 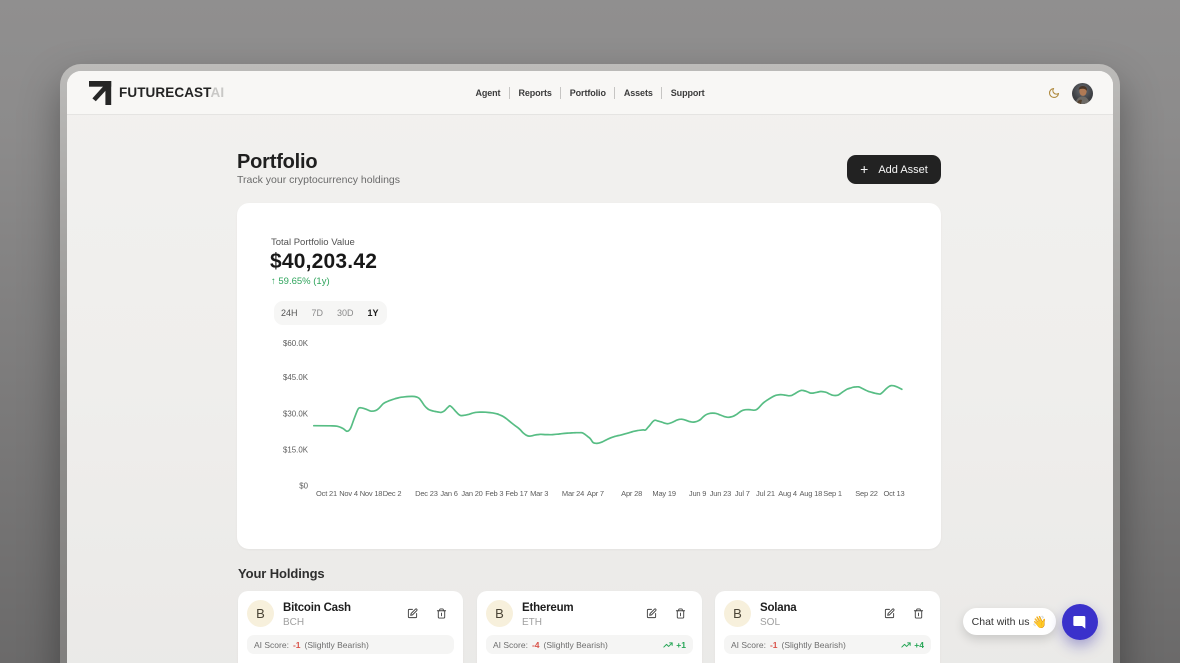 What do you see at coordinates (742, 493) in the screenshot?
I see `svg-text: Jul 7` at bounding box center [742, 493].